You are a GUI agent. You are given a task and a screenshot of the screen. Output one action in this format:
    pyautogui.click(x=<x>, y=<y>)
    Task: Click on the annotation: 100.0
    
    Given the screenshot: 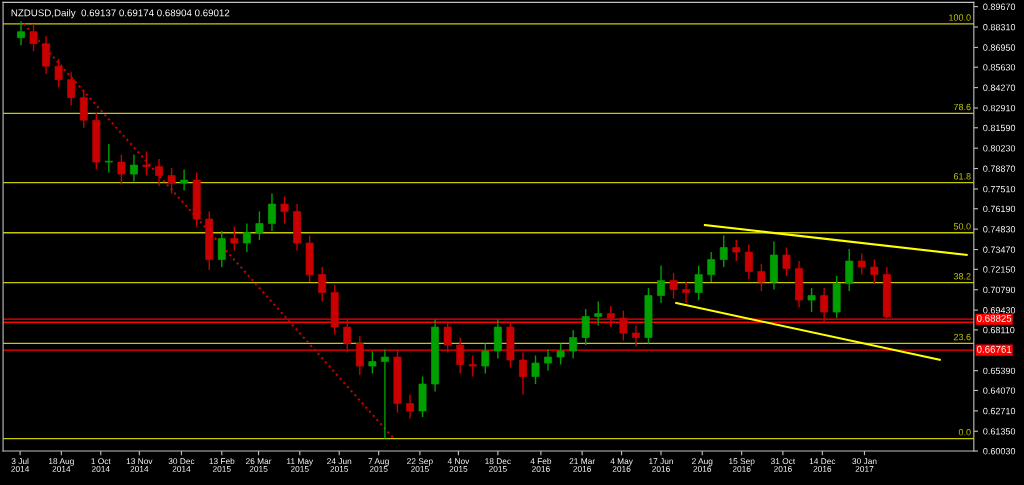 What is the action you would take?
    pyautogui.click(x=960, y=17)
    